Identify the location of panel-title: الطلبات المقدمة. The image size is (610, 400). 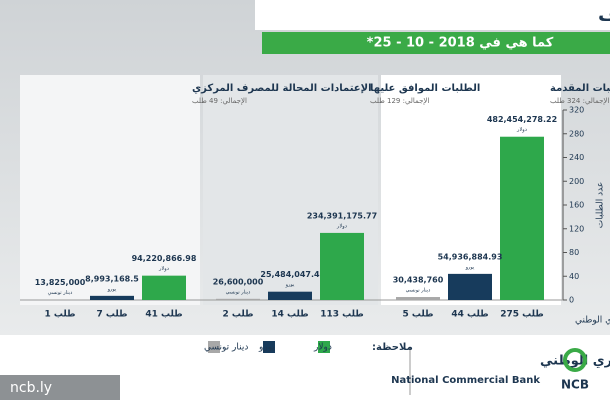
(580, 88).